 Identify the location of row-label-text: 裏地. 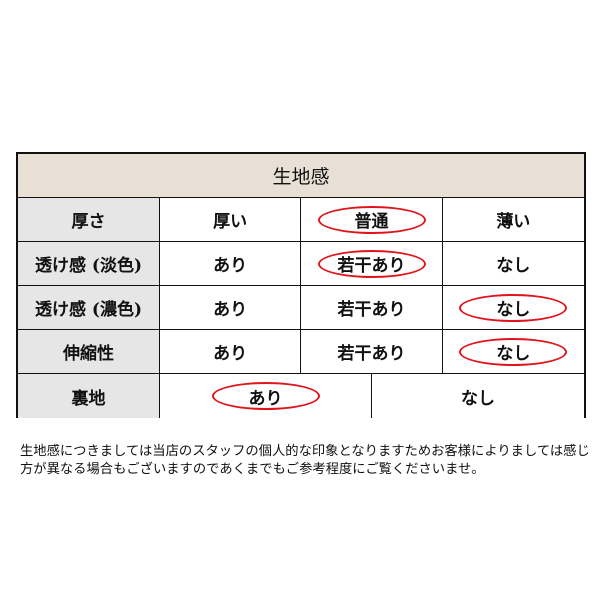
(88, 398).